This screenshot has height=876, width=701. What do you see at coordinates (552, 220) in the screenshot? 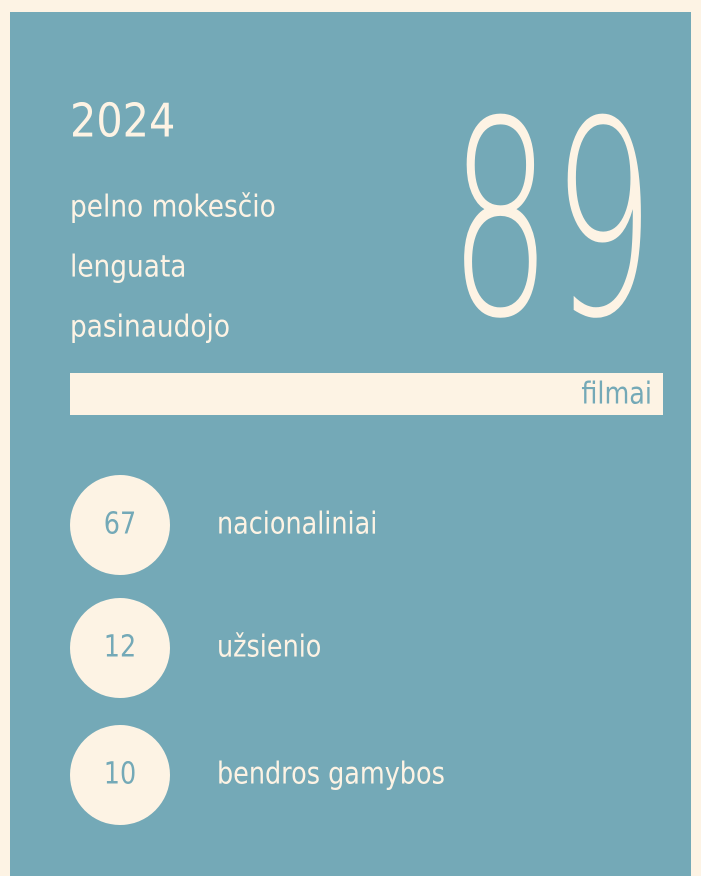
I see `total: 89` at bounding box center [552, 220].